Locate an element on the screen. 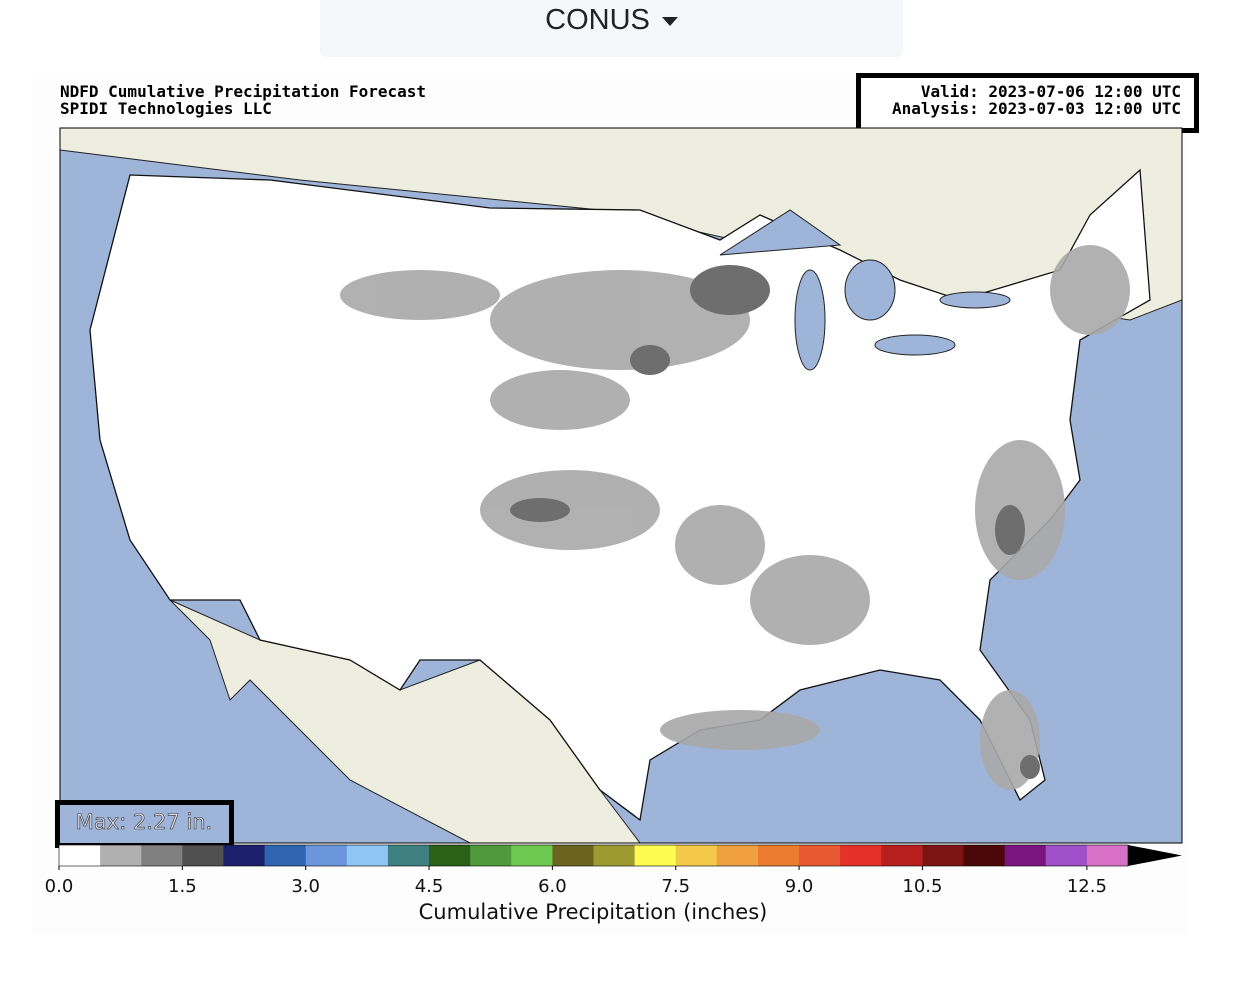 The height and width of the screenshot is (997, 1245). colorbar-label: Cumulative Precipitation (inches) is located at coordinates (593, 912).